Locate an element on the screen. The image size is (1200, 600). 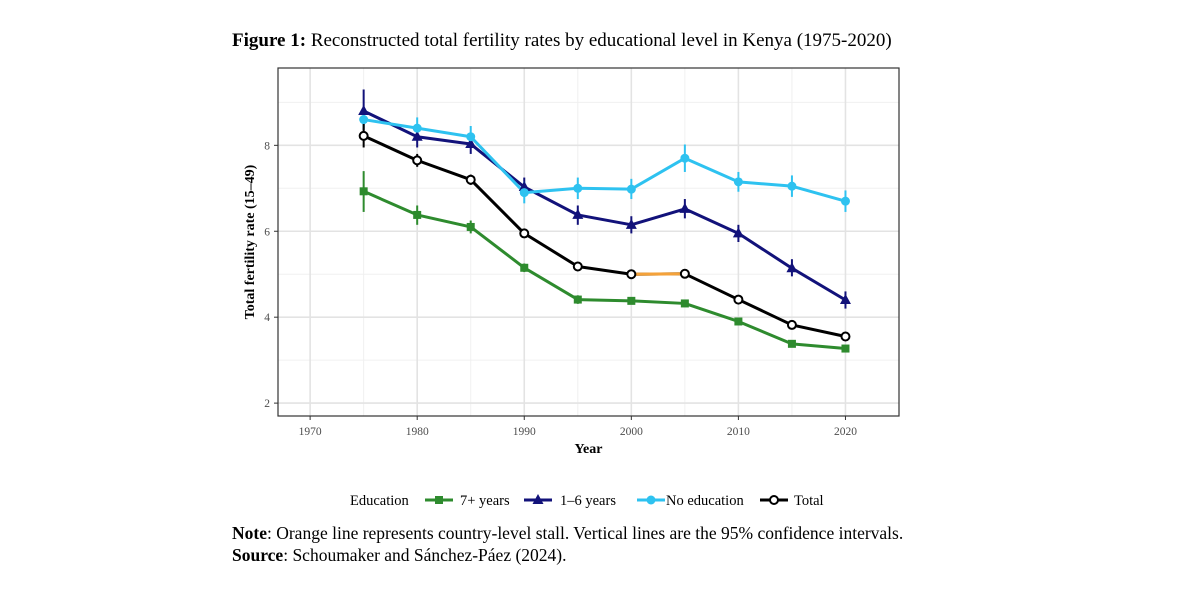
legend-label-no-education: No education is located at coordinates (705, 501).